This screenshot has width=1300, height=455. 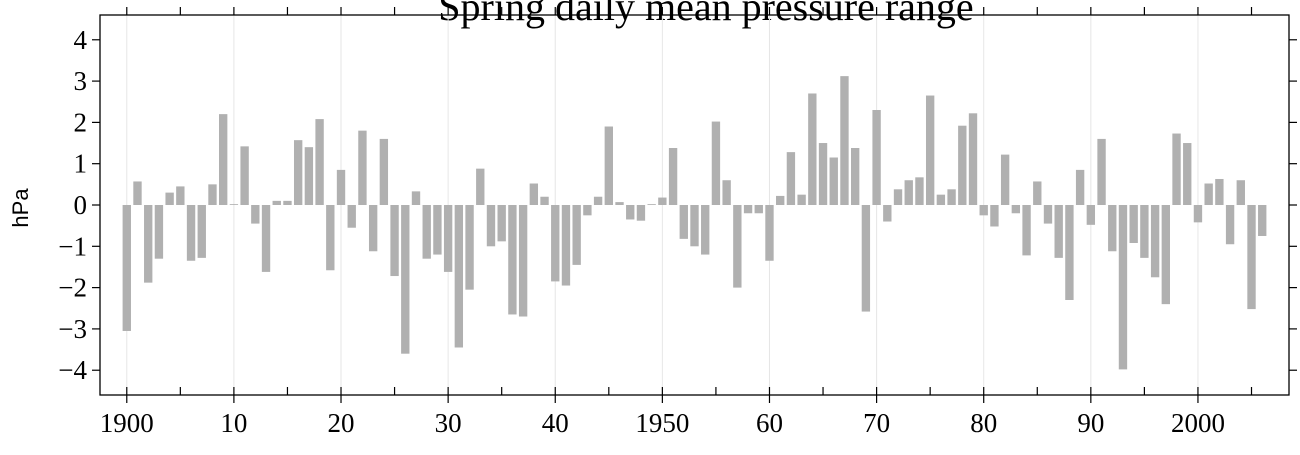 What do you see at coordinates (662, 423) in the screenshot?
I see `x-tick-label: 1950` at bounding box center [662, 423].